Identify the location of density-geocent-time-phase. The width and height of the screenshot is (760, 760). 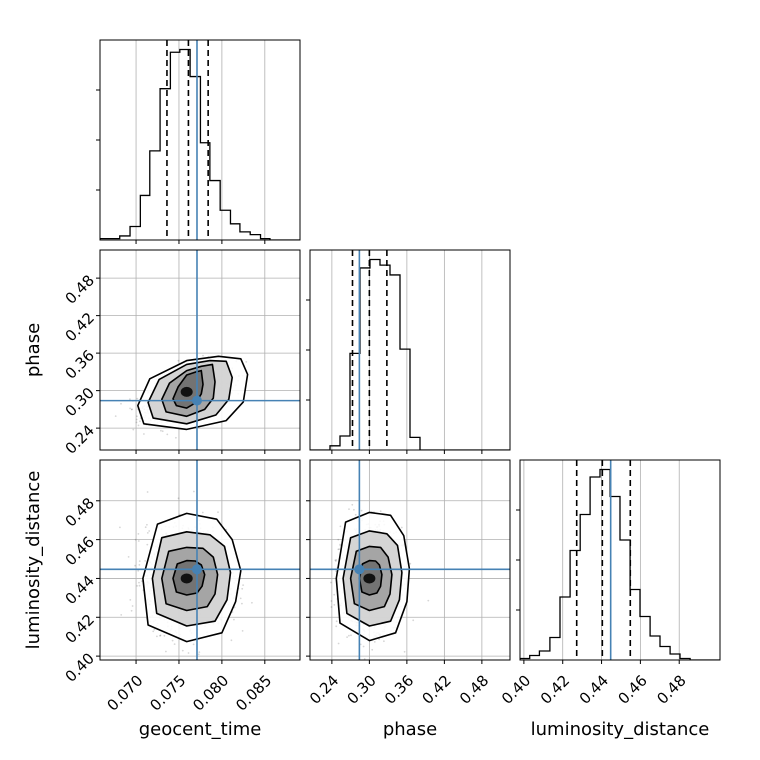
(200, 350).